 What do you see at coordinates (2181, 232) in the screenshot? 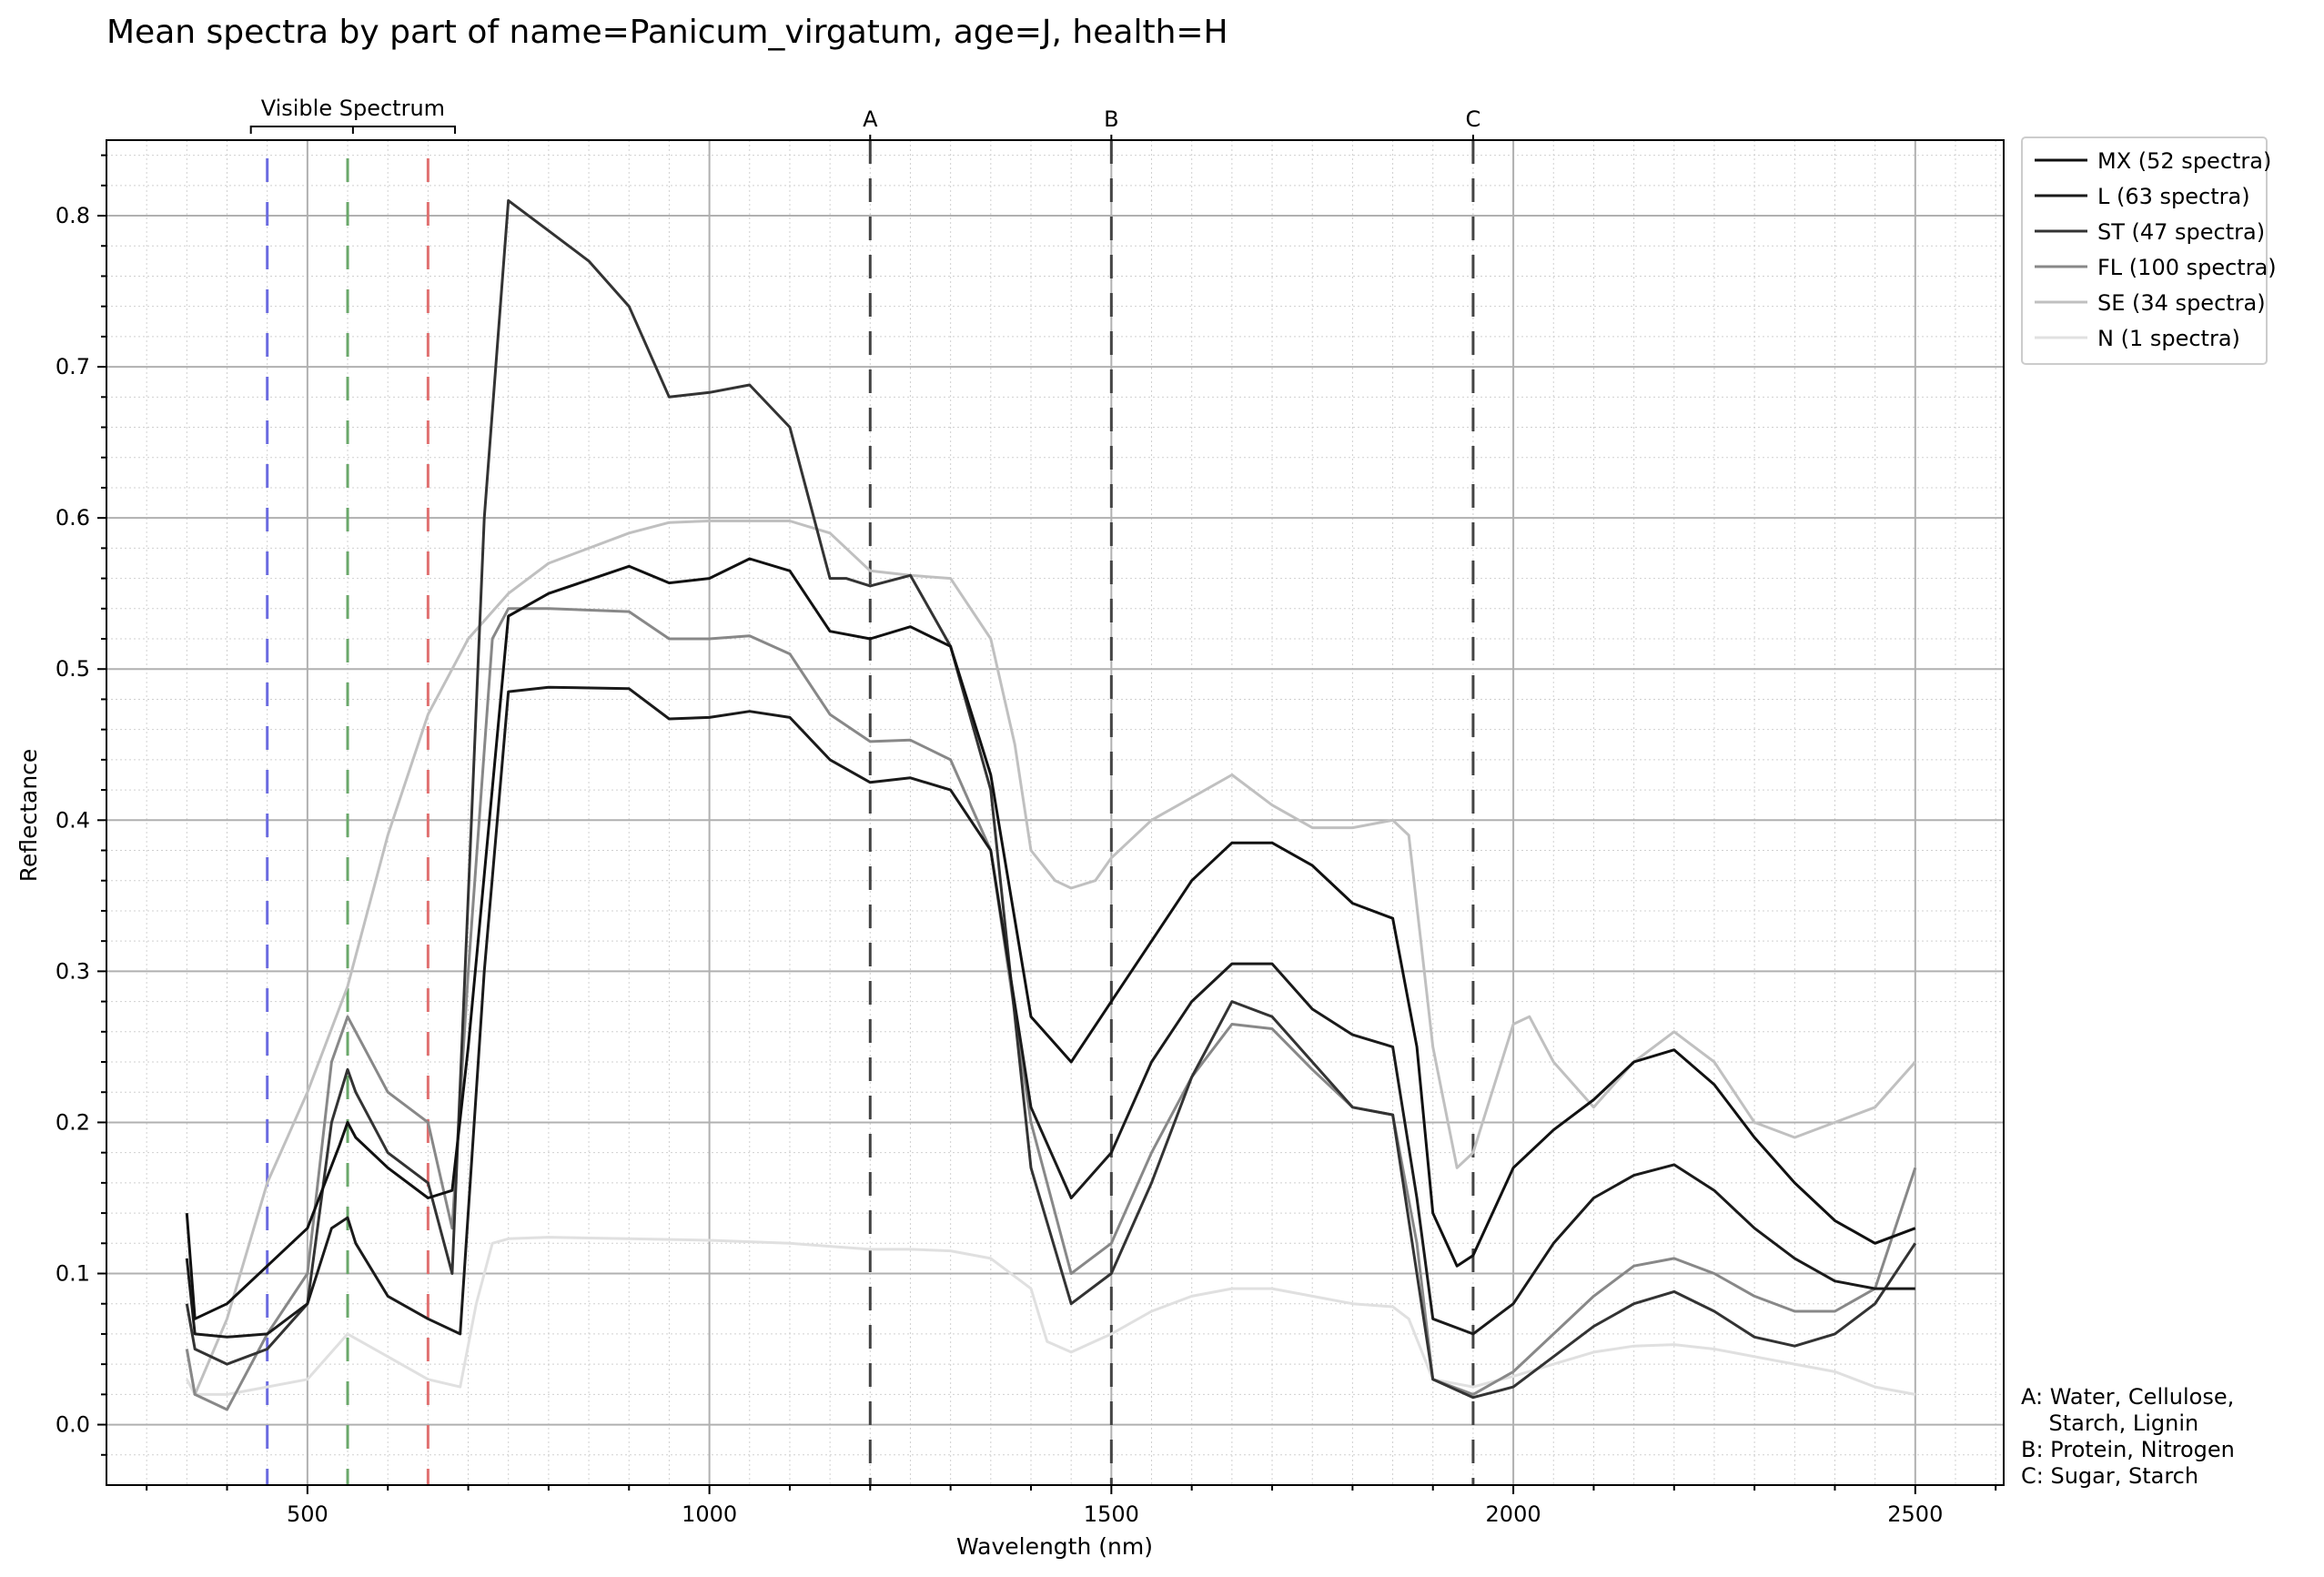
I see `legend-label: ST (47 spectra)` at bounding box center [2181, 232].